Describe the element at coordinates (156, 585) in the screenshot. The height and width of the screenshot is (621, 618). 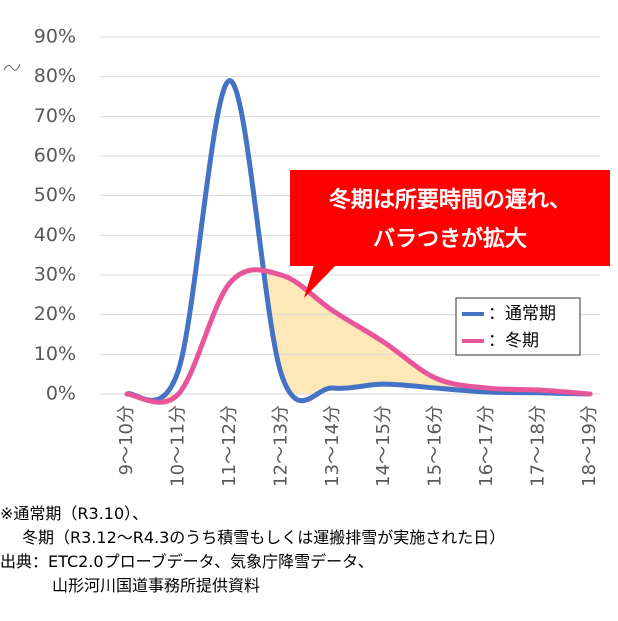
I see `note: 山形河川国道事務所提供資料` at that location.